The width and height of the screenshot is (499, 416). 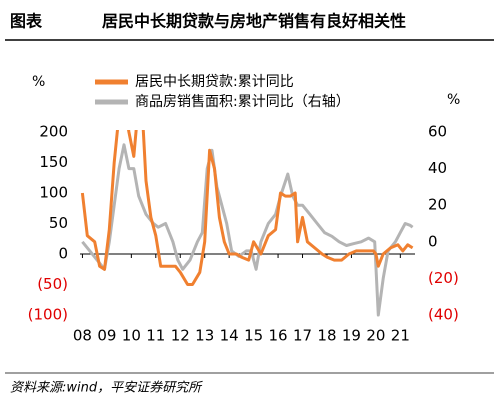 I want to click on y-tick-label: 200, so click(x=53, y=132).